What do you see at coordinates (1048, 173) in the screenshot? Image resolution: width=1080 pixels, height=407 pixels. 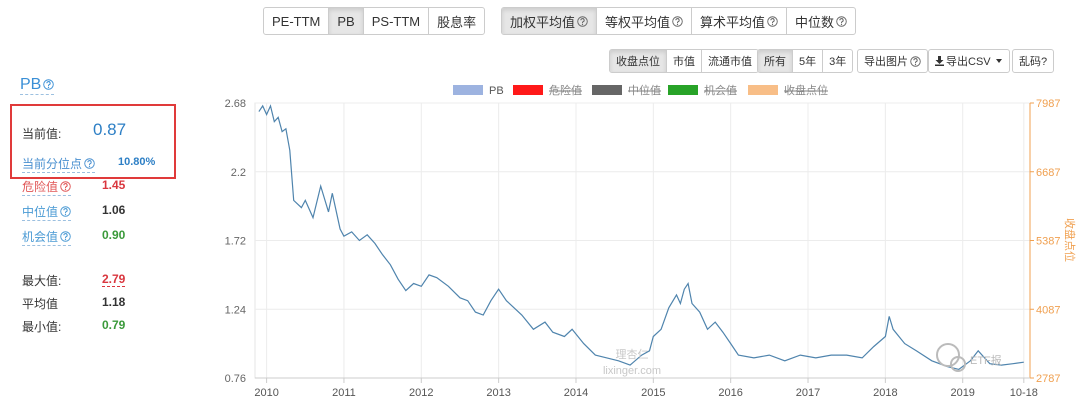 I see `y2-tick-label: 6687` at bounding box center [1048, 173].